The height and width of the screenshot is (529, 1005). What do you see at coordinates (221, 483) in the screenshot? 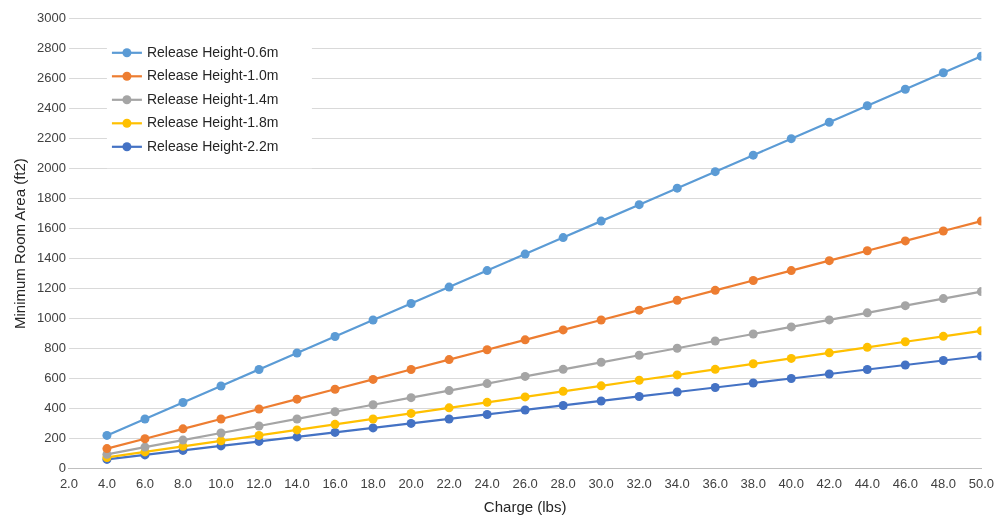
I see `x-tick-label: 10.0` at bounding box center [221, 483].